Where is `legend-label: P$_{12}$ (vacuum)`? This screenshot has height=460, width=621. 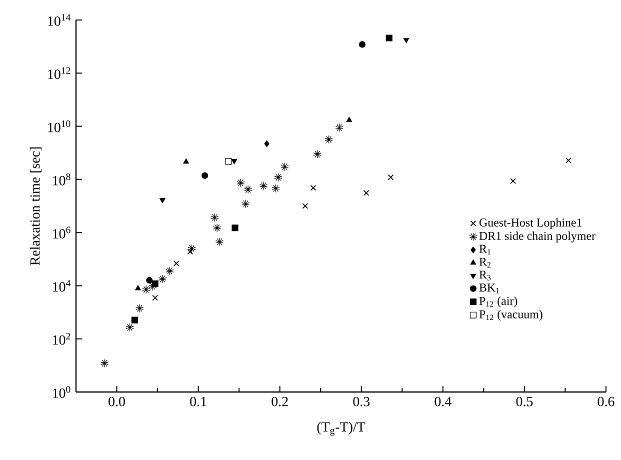
legend-label: P$_{12}$ (vacuum) is located at coordinates (510, 315).